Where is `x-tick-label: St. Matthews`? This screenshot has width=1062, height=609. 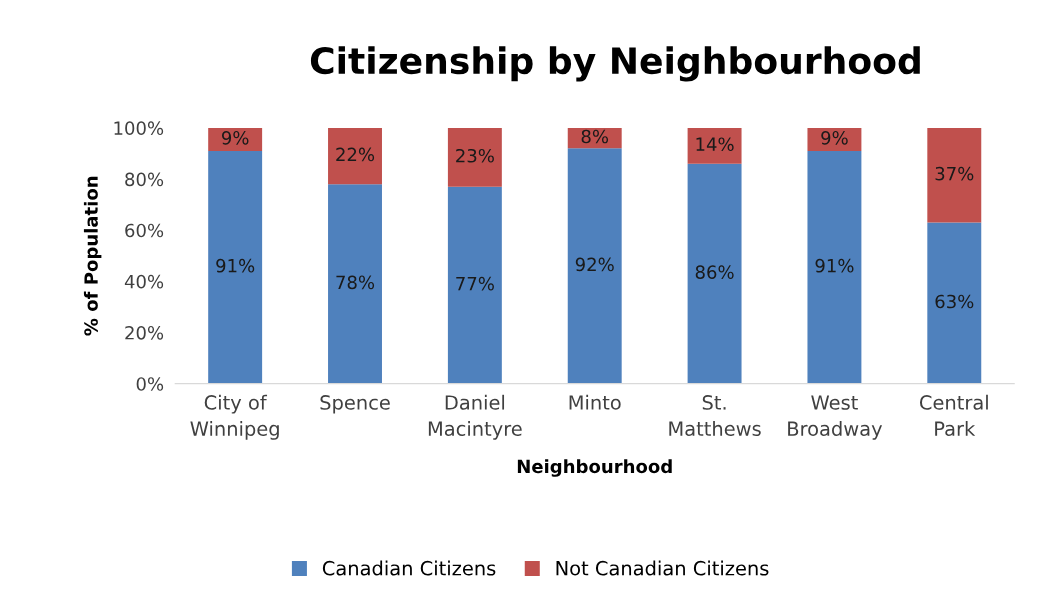 x-tick-label: St. Matthews is located at coordinates (715, 416).